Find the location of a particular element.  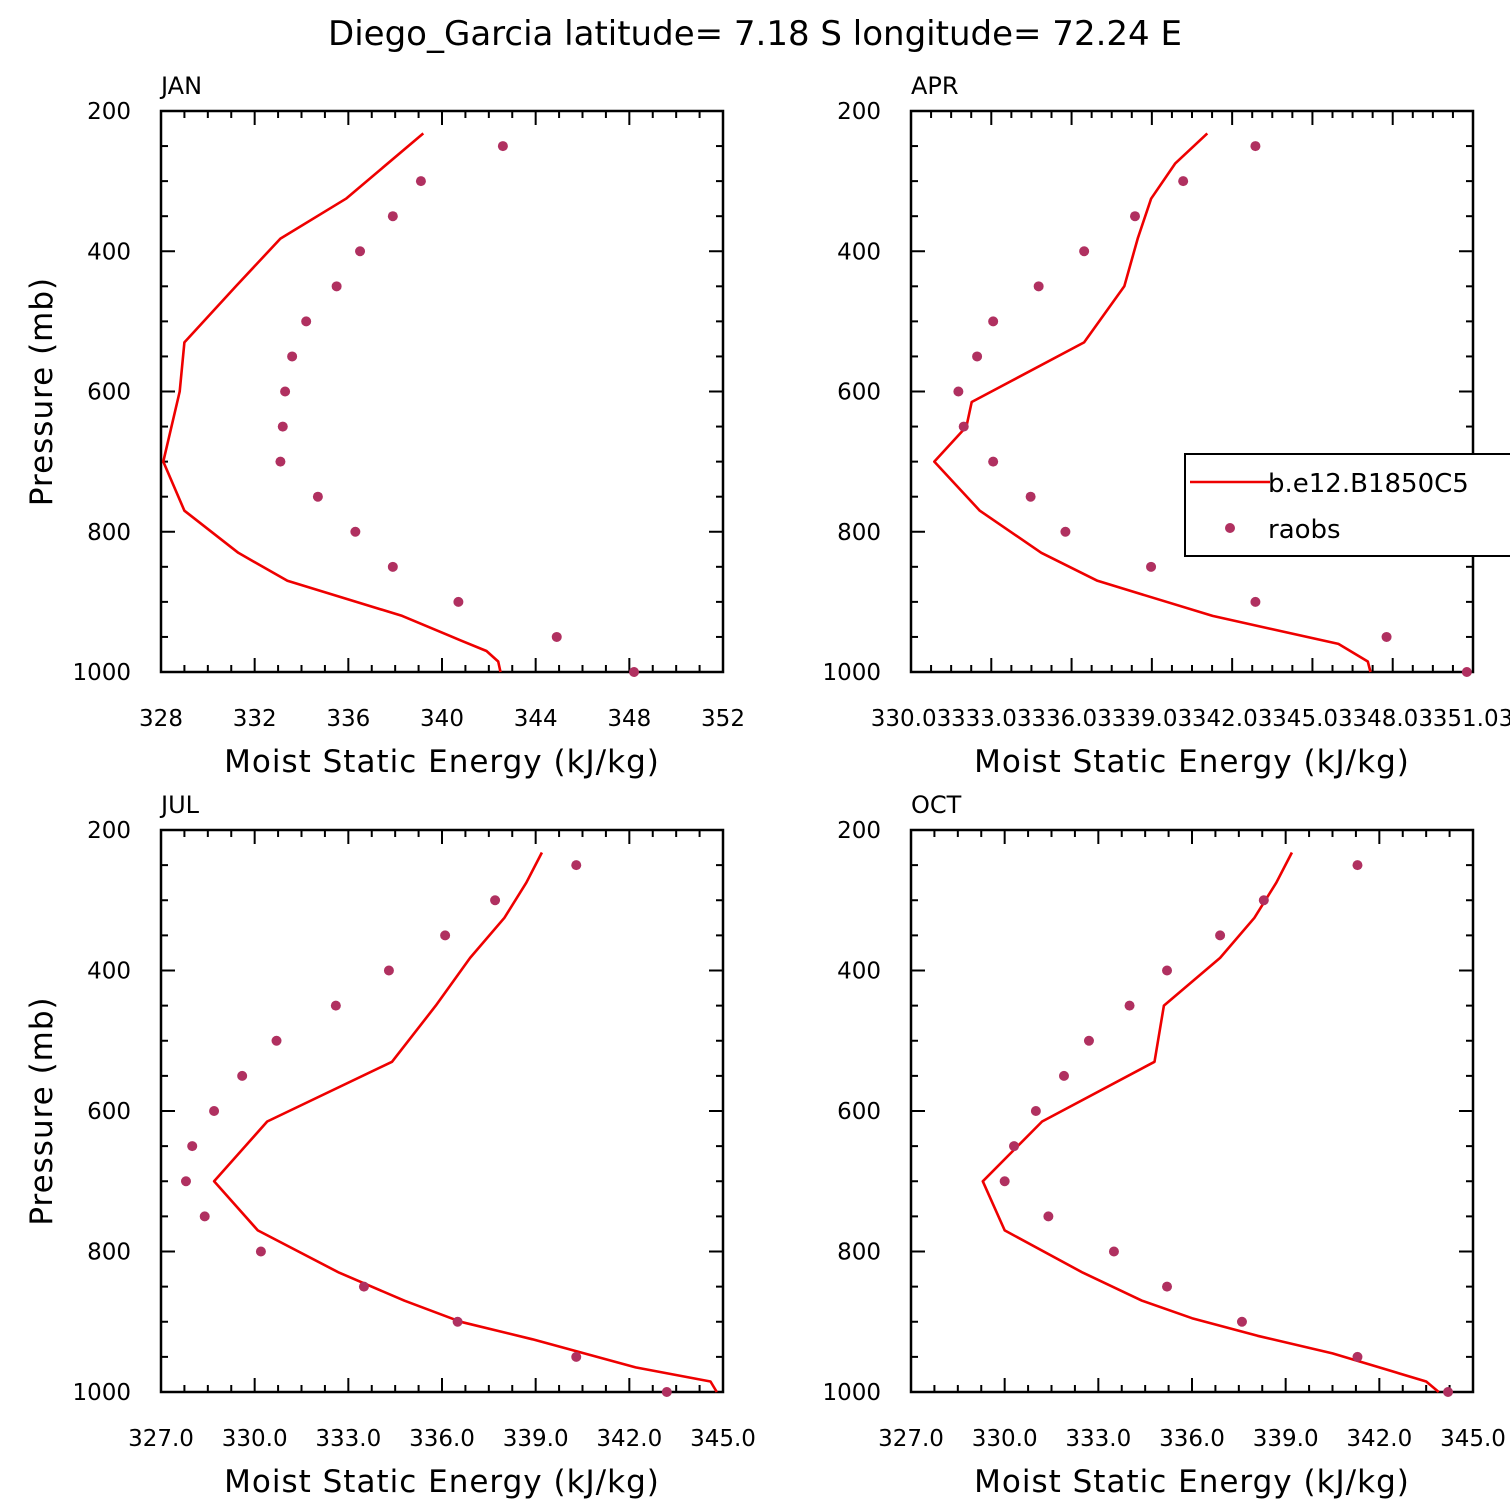

panel-label: JUL is located at coordinates (179, 805).